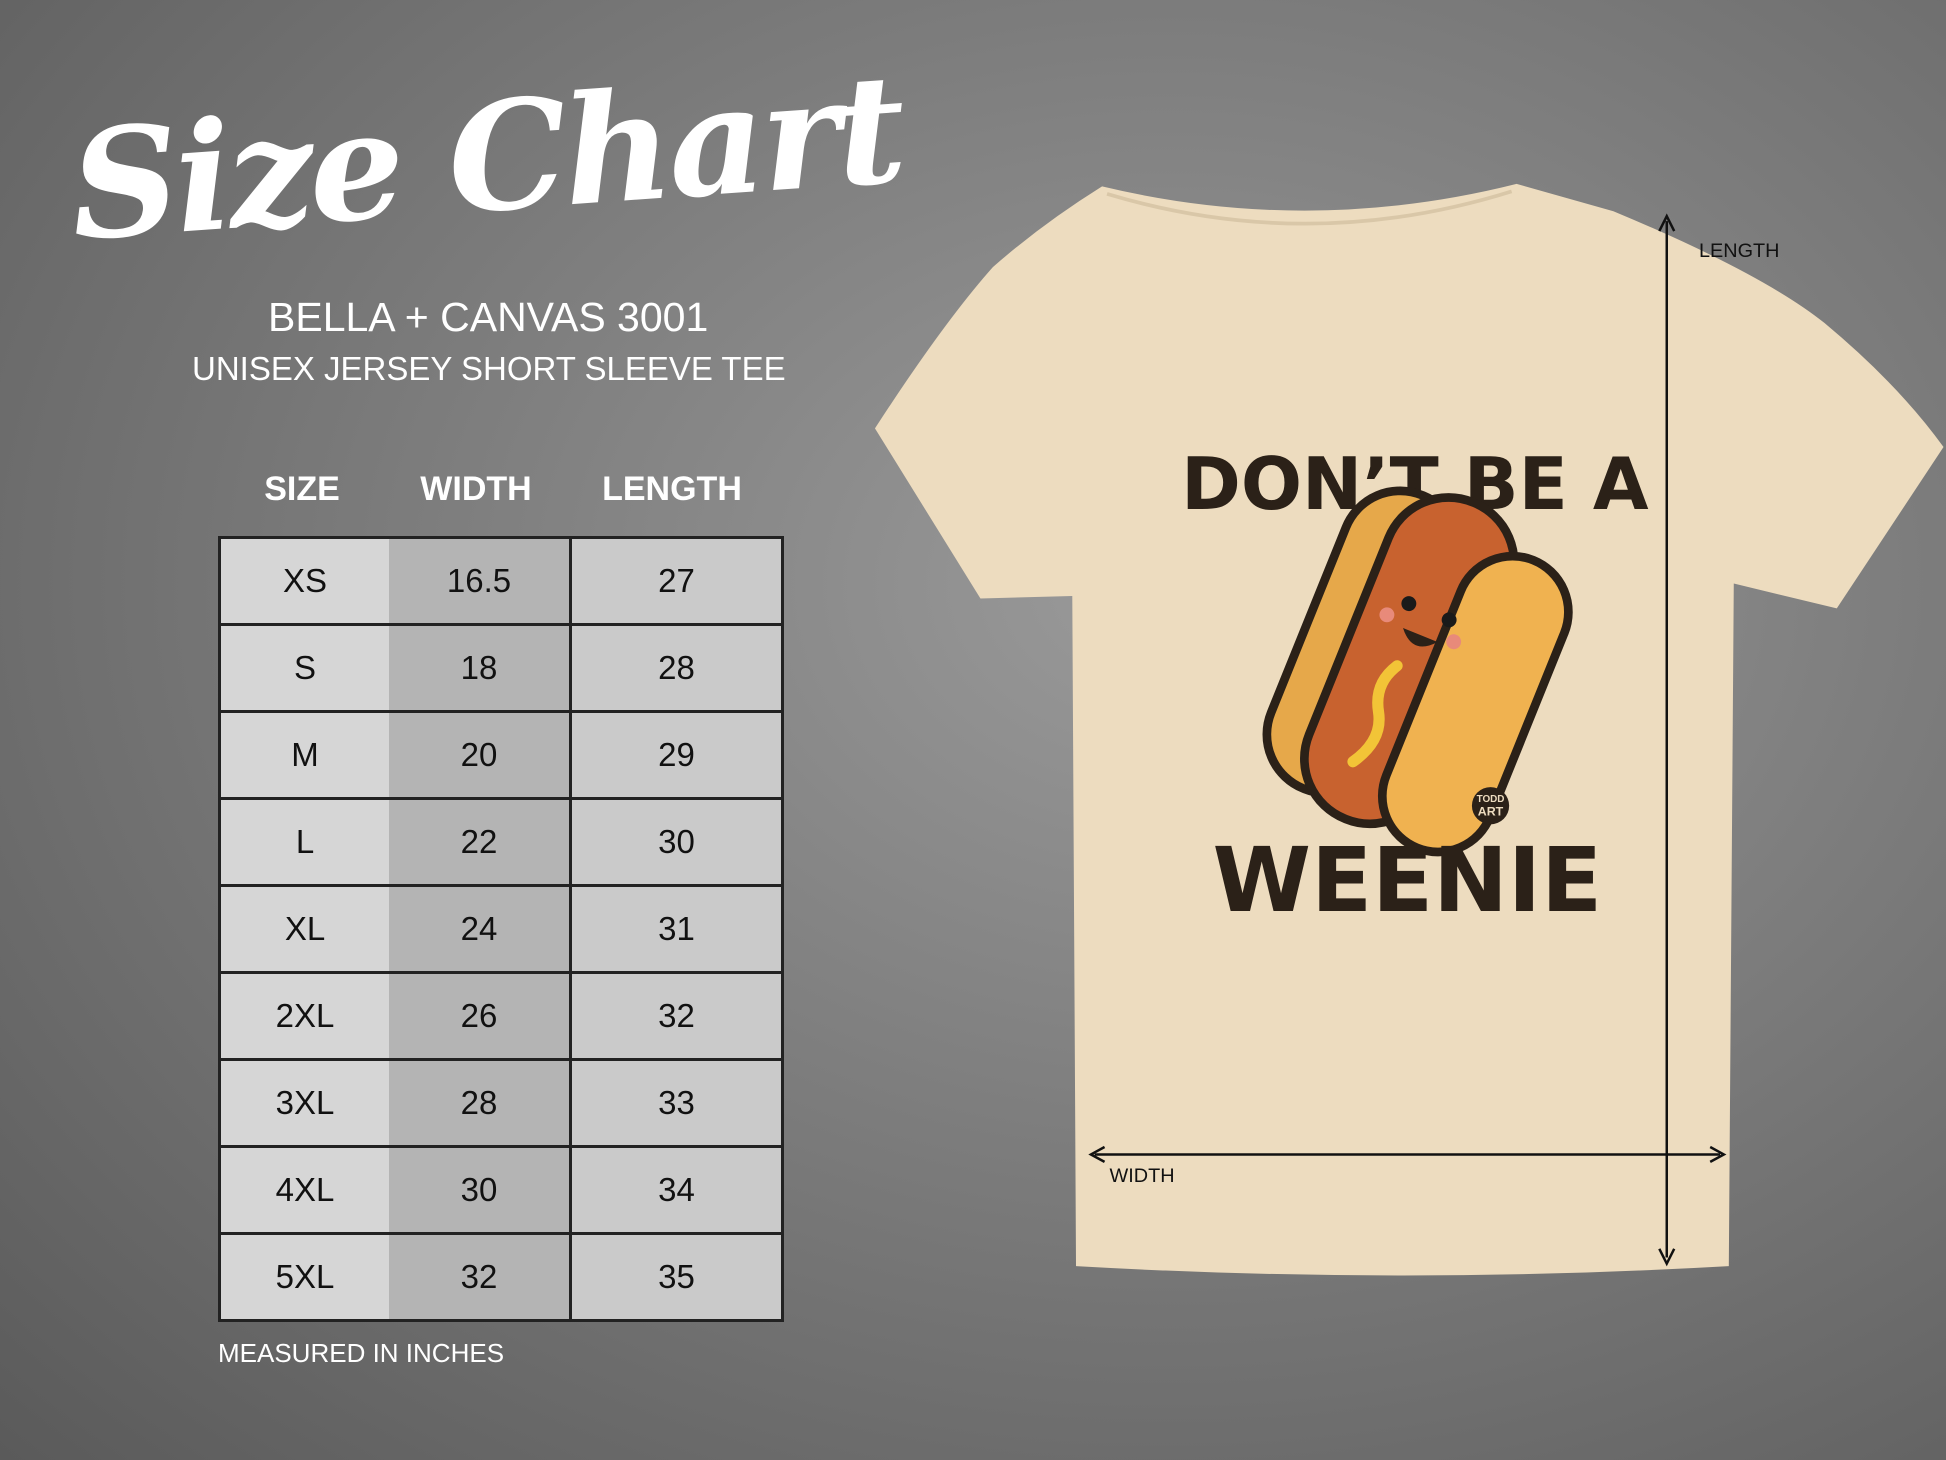  What do you see at coordinates (1491, 812) in the screenshot?
I see `logo-line2: ART` at bounding box center [1491, 812].